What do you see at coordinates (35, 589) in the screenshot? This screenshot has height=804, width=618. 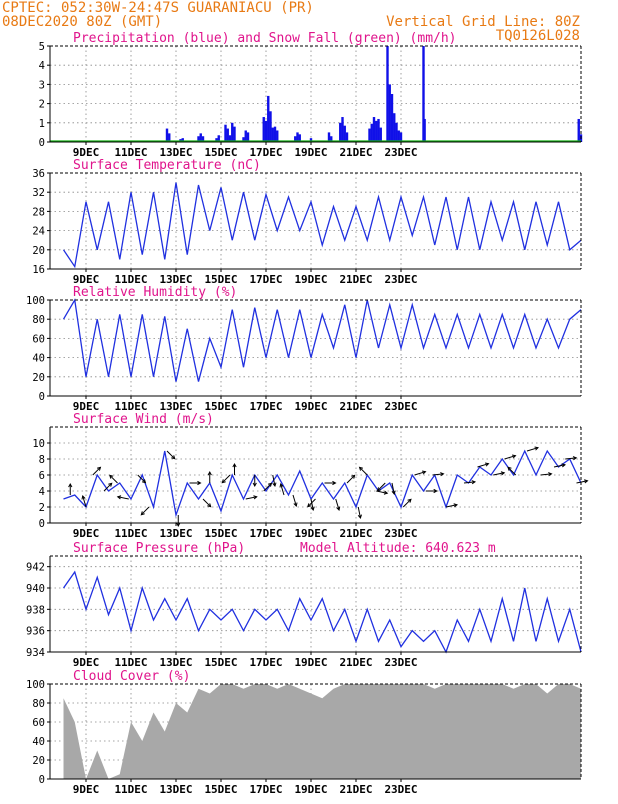 I see `pressure-ytick-label: 940` at bounding box center [35, 589].